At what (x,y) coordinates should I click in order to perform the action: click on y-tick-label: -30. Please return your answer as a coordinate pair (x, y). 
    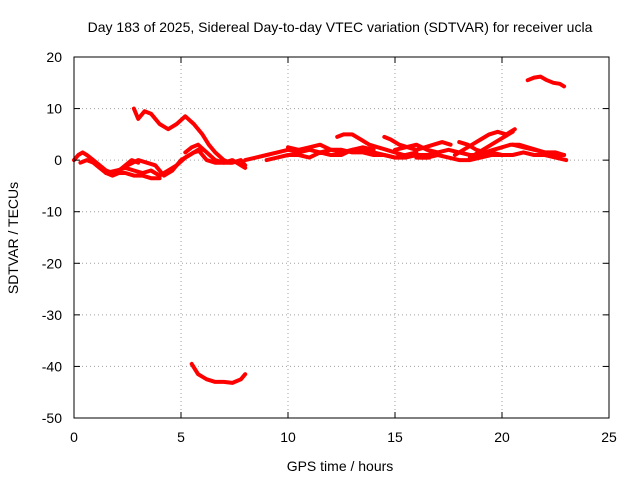
    Looking at the image, I should click on (52, 315).